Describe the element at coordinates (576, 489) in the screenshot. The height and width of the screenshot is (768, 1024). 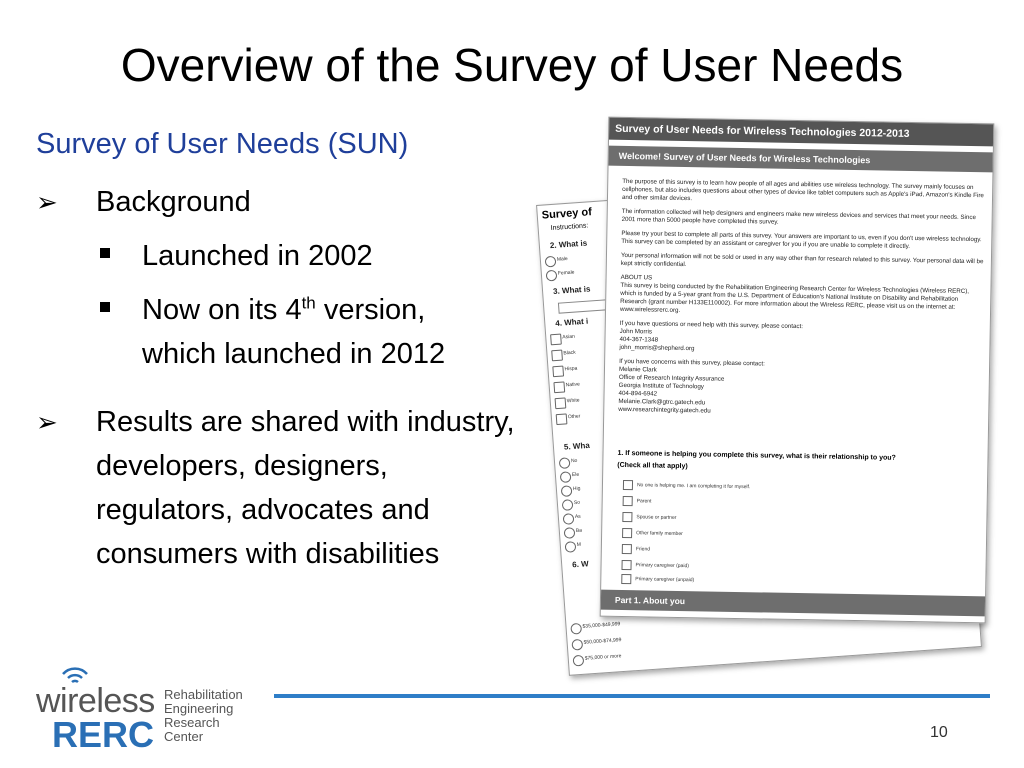
I see `radio-option: Hig` at that location.